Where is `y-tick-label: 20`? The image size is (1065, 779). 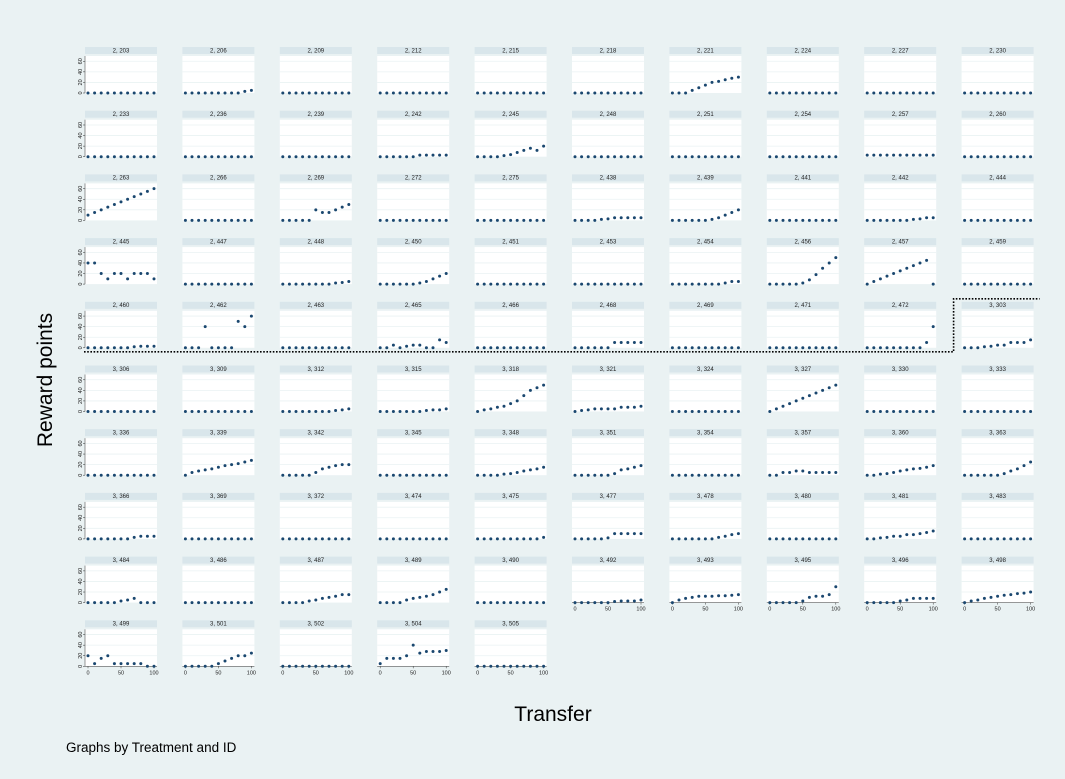 y-tick-label: 20 is located at coordinates (81, 656).